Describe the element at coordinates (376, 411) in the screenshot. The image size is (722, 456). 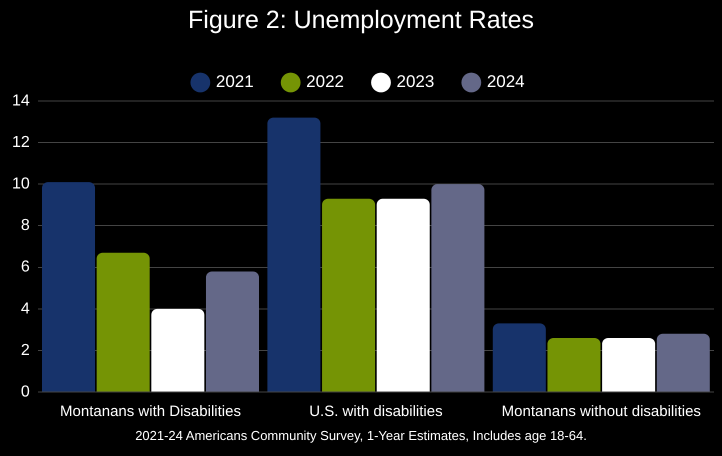
I see `x-tick-label: U.S. with disabilities` at that location.